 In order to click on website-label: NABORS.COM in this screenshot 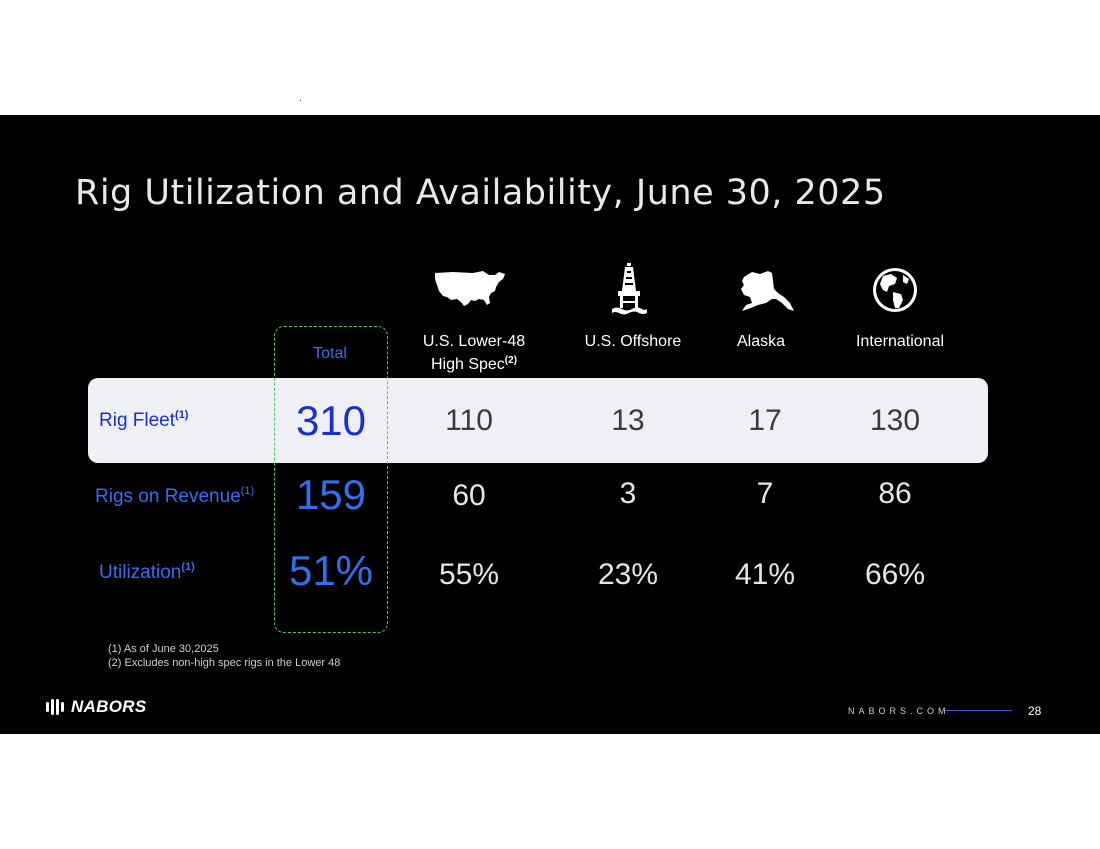, I will do `click(899, 711)`.